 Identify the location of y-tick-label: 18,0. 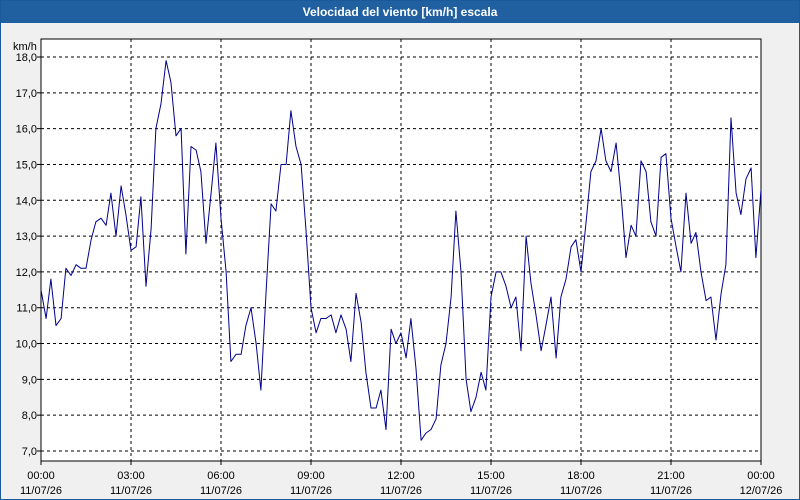
(26, 58).